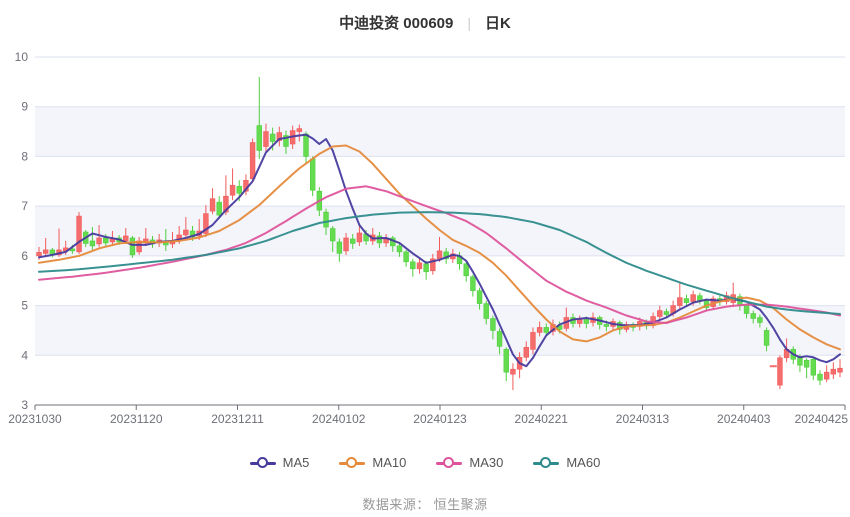 The height and width of the screenshot is (517, 850). I want to click on legend-label: MA30, so click(486, 462).